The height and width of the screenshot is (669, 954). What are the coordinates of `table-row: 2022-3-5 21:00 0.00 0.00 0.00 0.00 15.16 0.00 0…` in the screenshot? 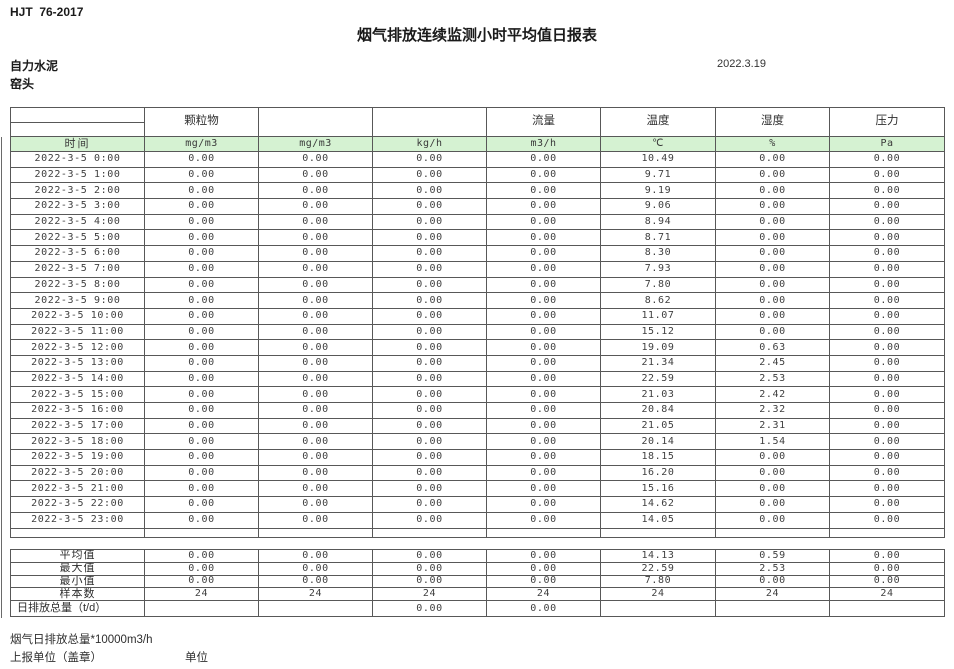 It's located at (477, 489).